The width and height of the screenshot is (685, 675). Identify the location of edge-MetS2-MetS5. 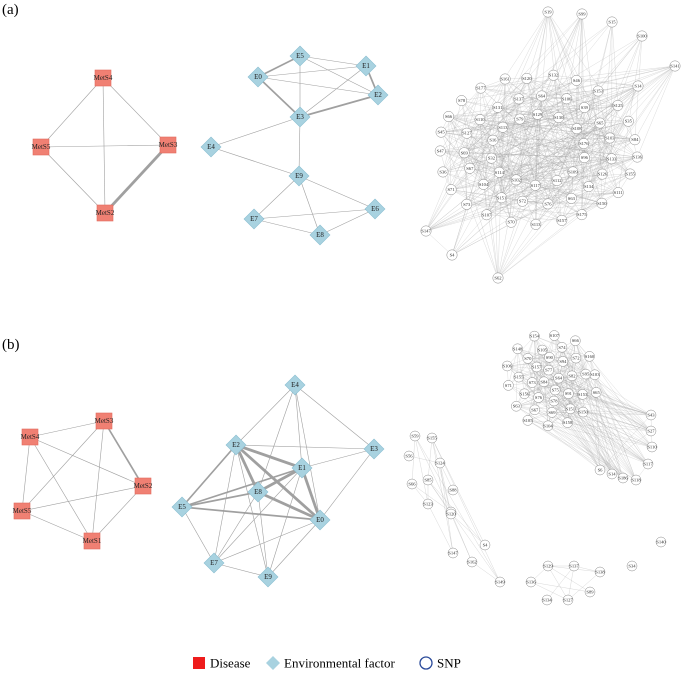
(82, 498).